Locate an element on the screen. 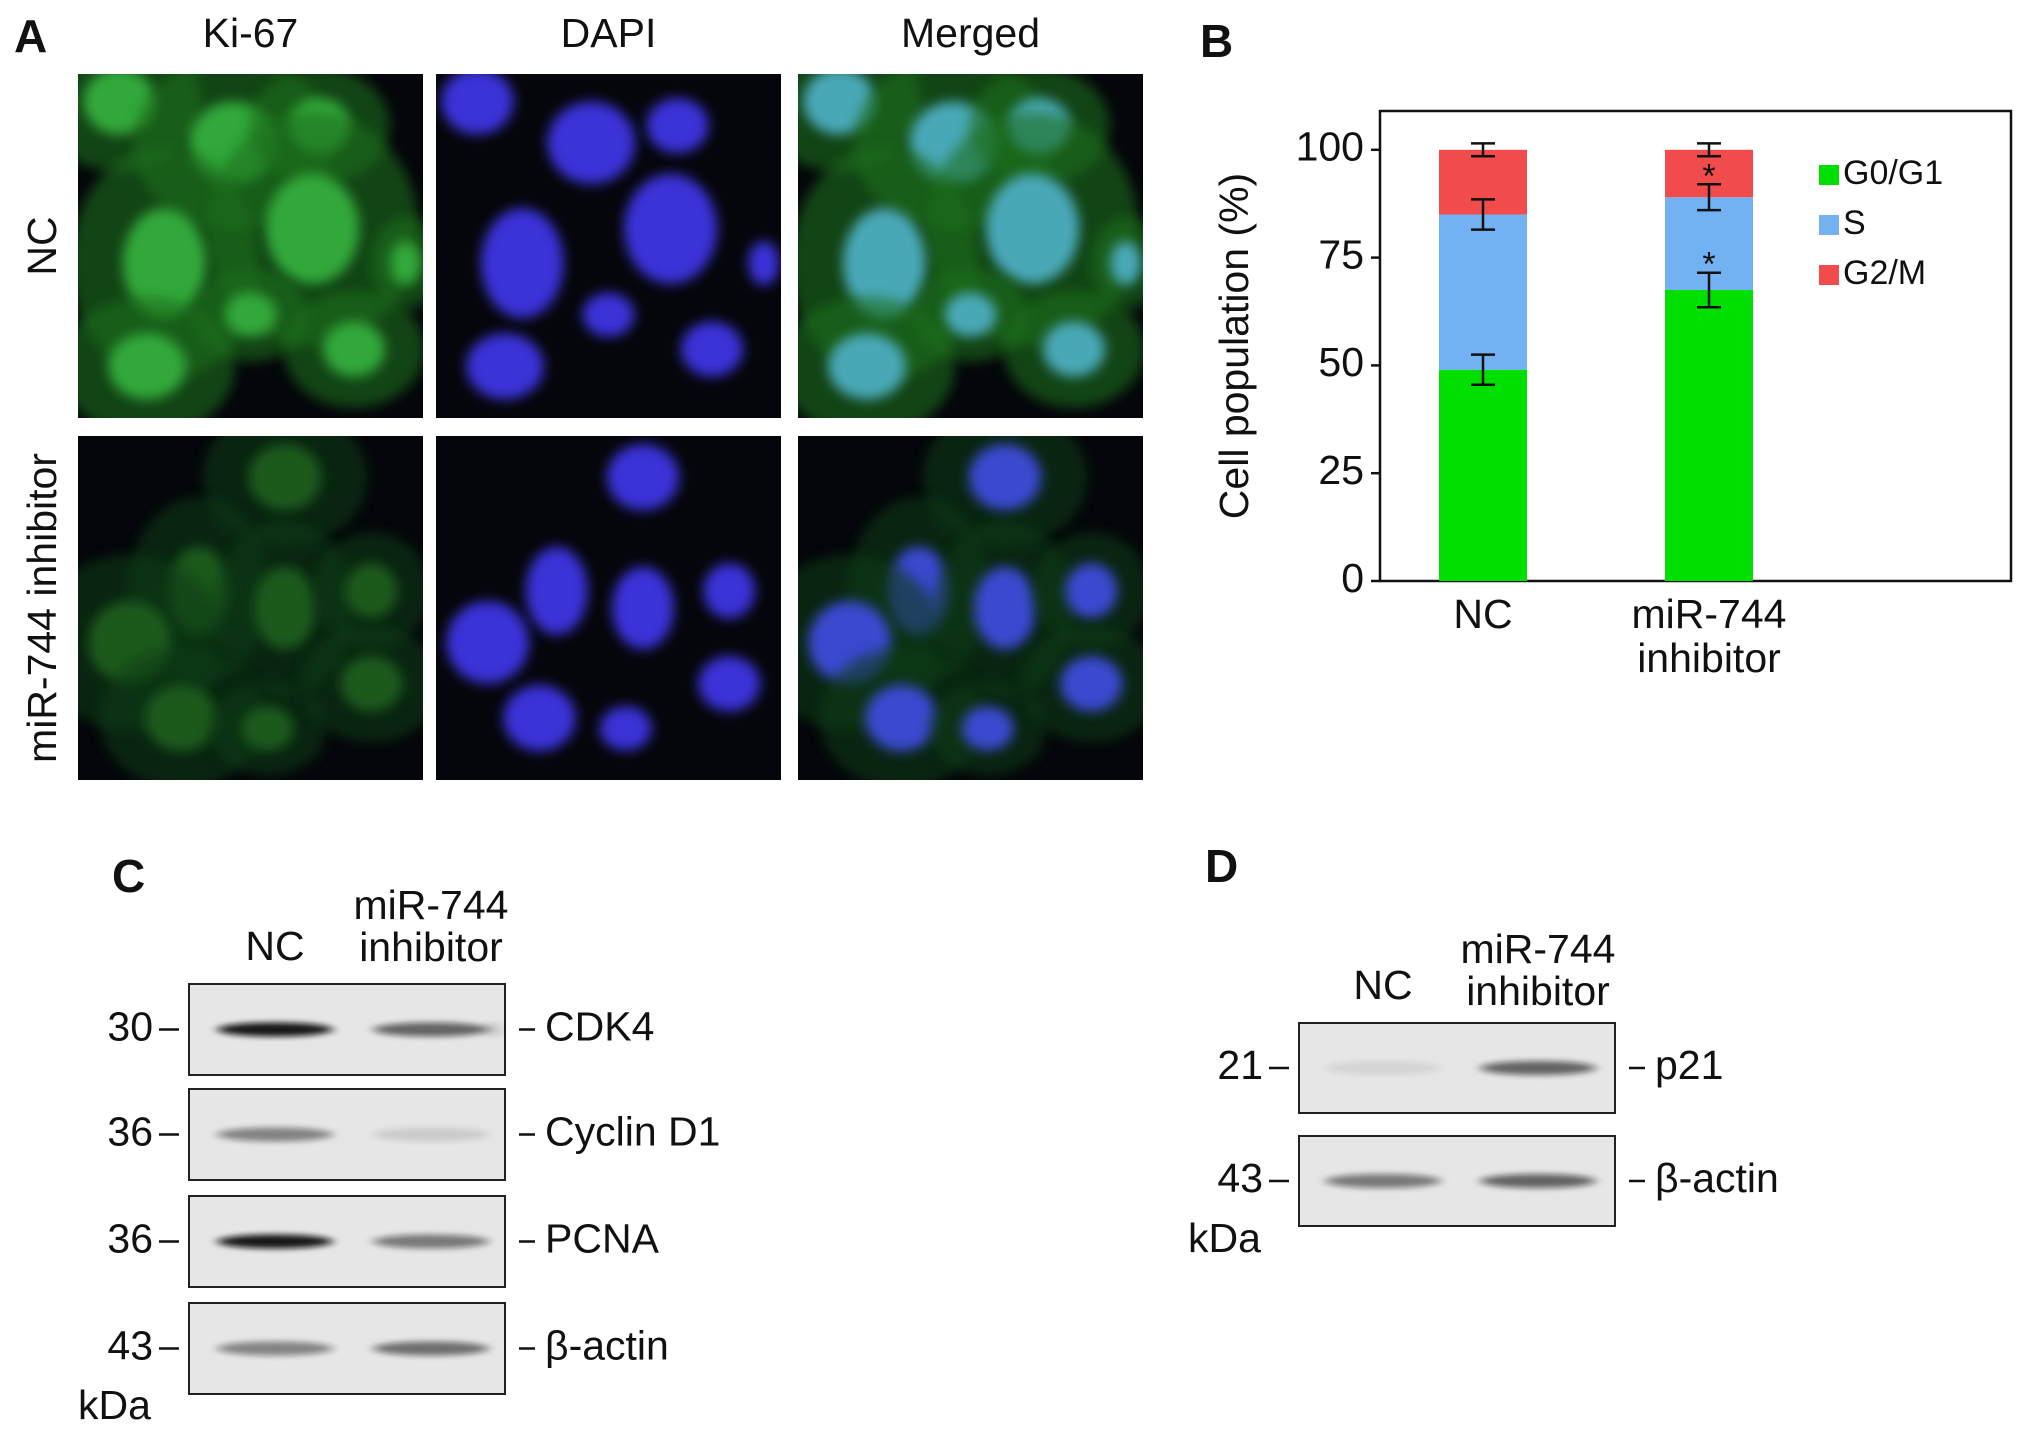  x-tick-label: NC is located at coordinates (1483, 614).